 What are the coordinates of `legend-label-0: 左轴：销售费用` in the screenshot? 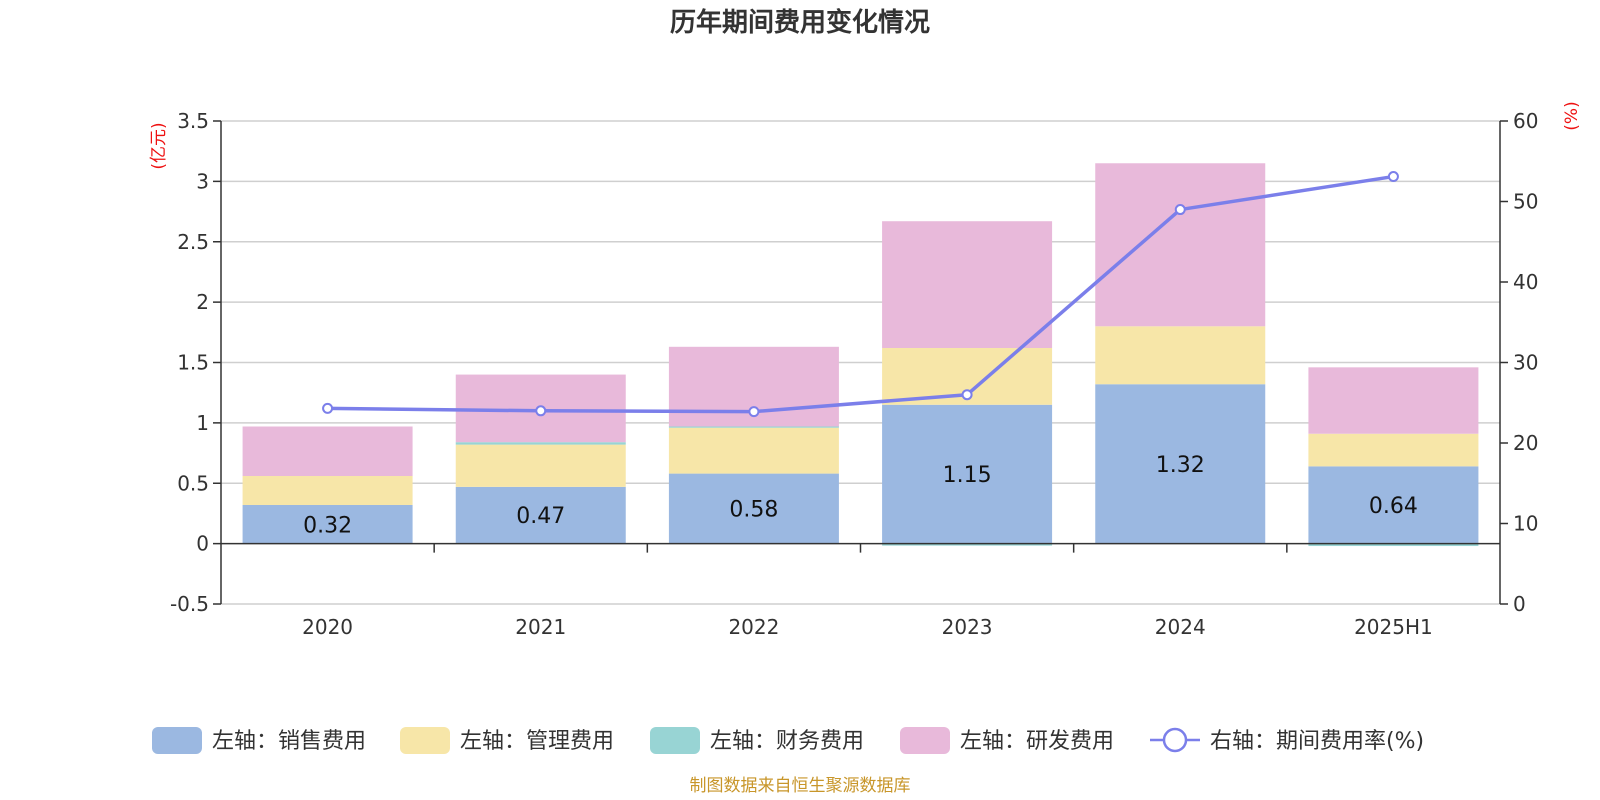 It's located at (289, 741).